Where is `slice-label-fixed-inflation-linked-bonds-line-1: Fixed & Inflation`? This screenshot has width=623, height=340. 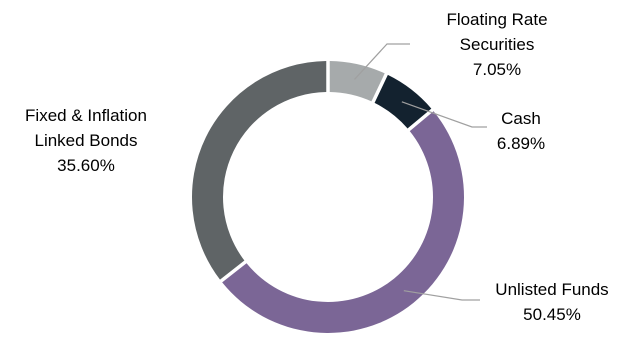 slice-label-fixed-inflation-linked-bonds-line-1: Fixed & Inflation is located at coordinates (86, 115).